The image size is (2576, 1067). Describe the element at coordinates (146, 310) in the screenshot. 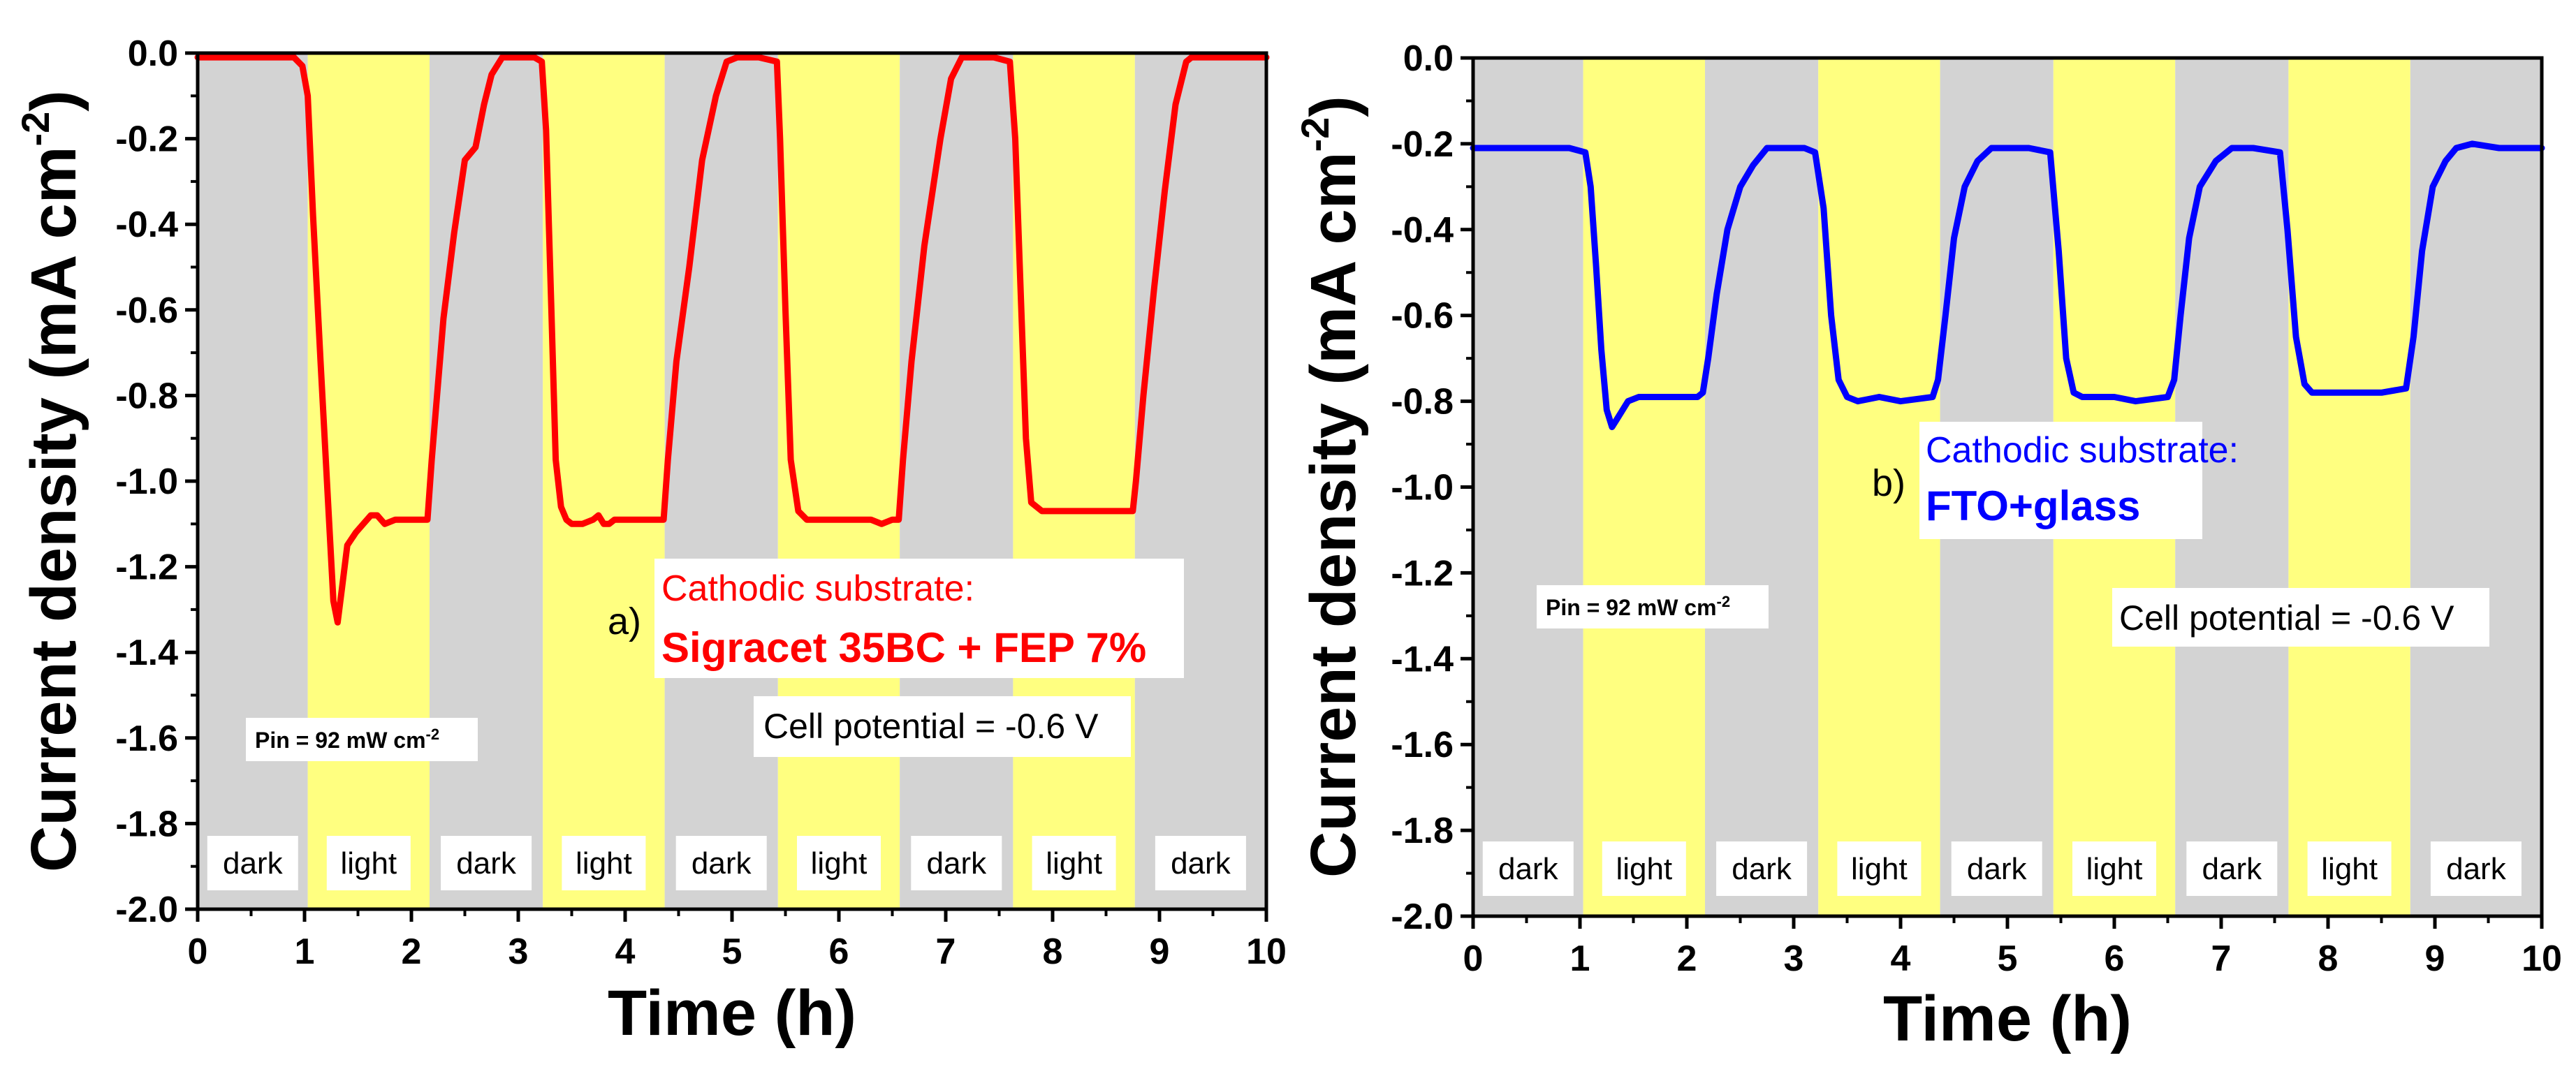

I see `a-ytick-label-3: -0.6` at that location.